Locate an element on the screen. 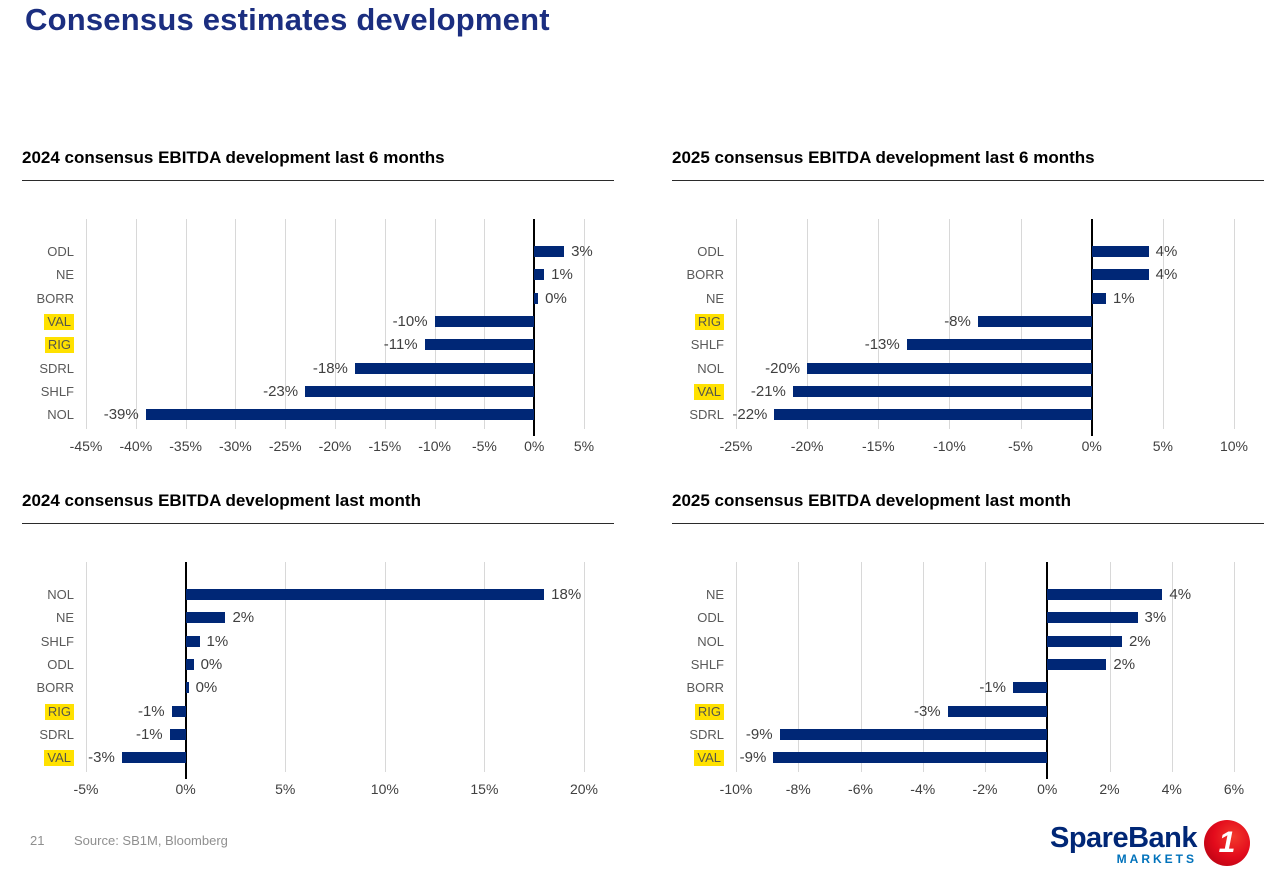 The image size is (1270, 890). value-label: -9% is located at coordinates (759, 734).